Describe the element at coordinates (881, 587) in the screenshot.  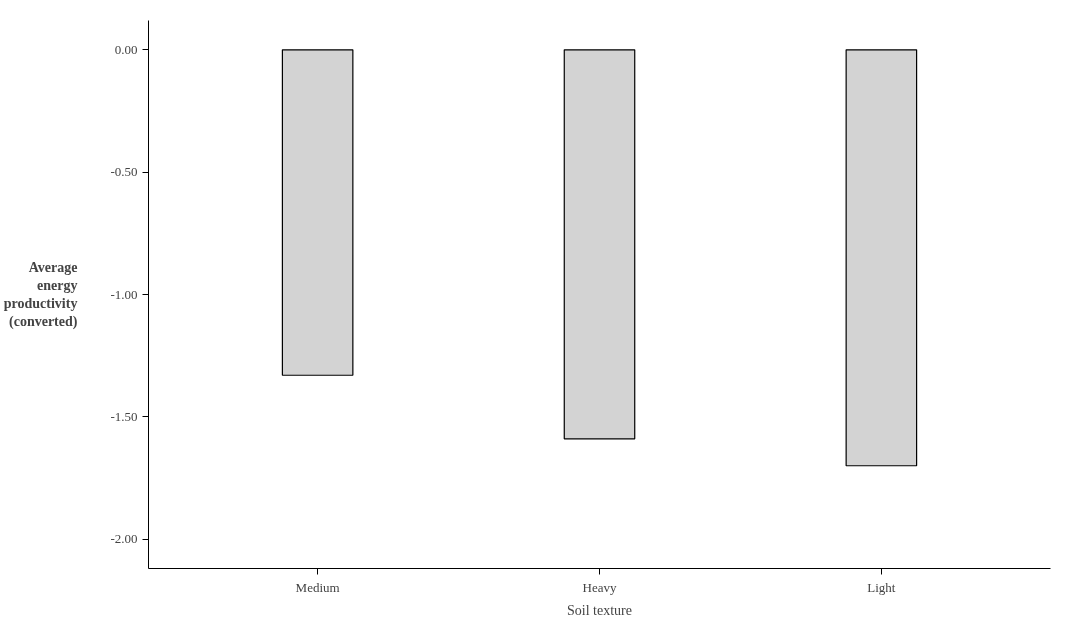
I see `x-tick-label: Light` at that location.